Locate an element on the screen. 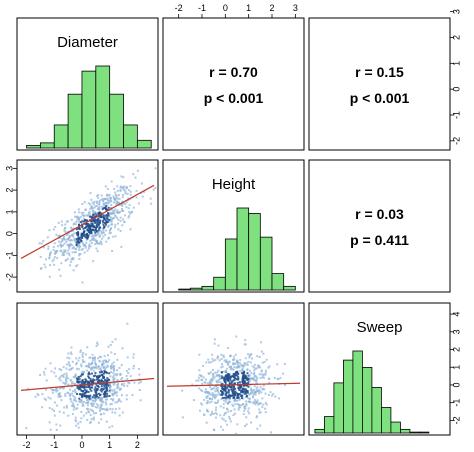 The image size is (474, 452). scatter-diameter-height is located at coordinates (88, 225).